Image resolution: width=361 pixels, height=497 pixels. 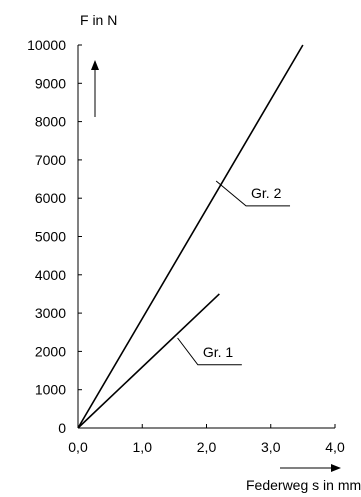 What do you see at coordinates (50, 160) in the screenshot?
I see `y-tick-label: 7000` at bounding box center [50, 160].